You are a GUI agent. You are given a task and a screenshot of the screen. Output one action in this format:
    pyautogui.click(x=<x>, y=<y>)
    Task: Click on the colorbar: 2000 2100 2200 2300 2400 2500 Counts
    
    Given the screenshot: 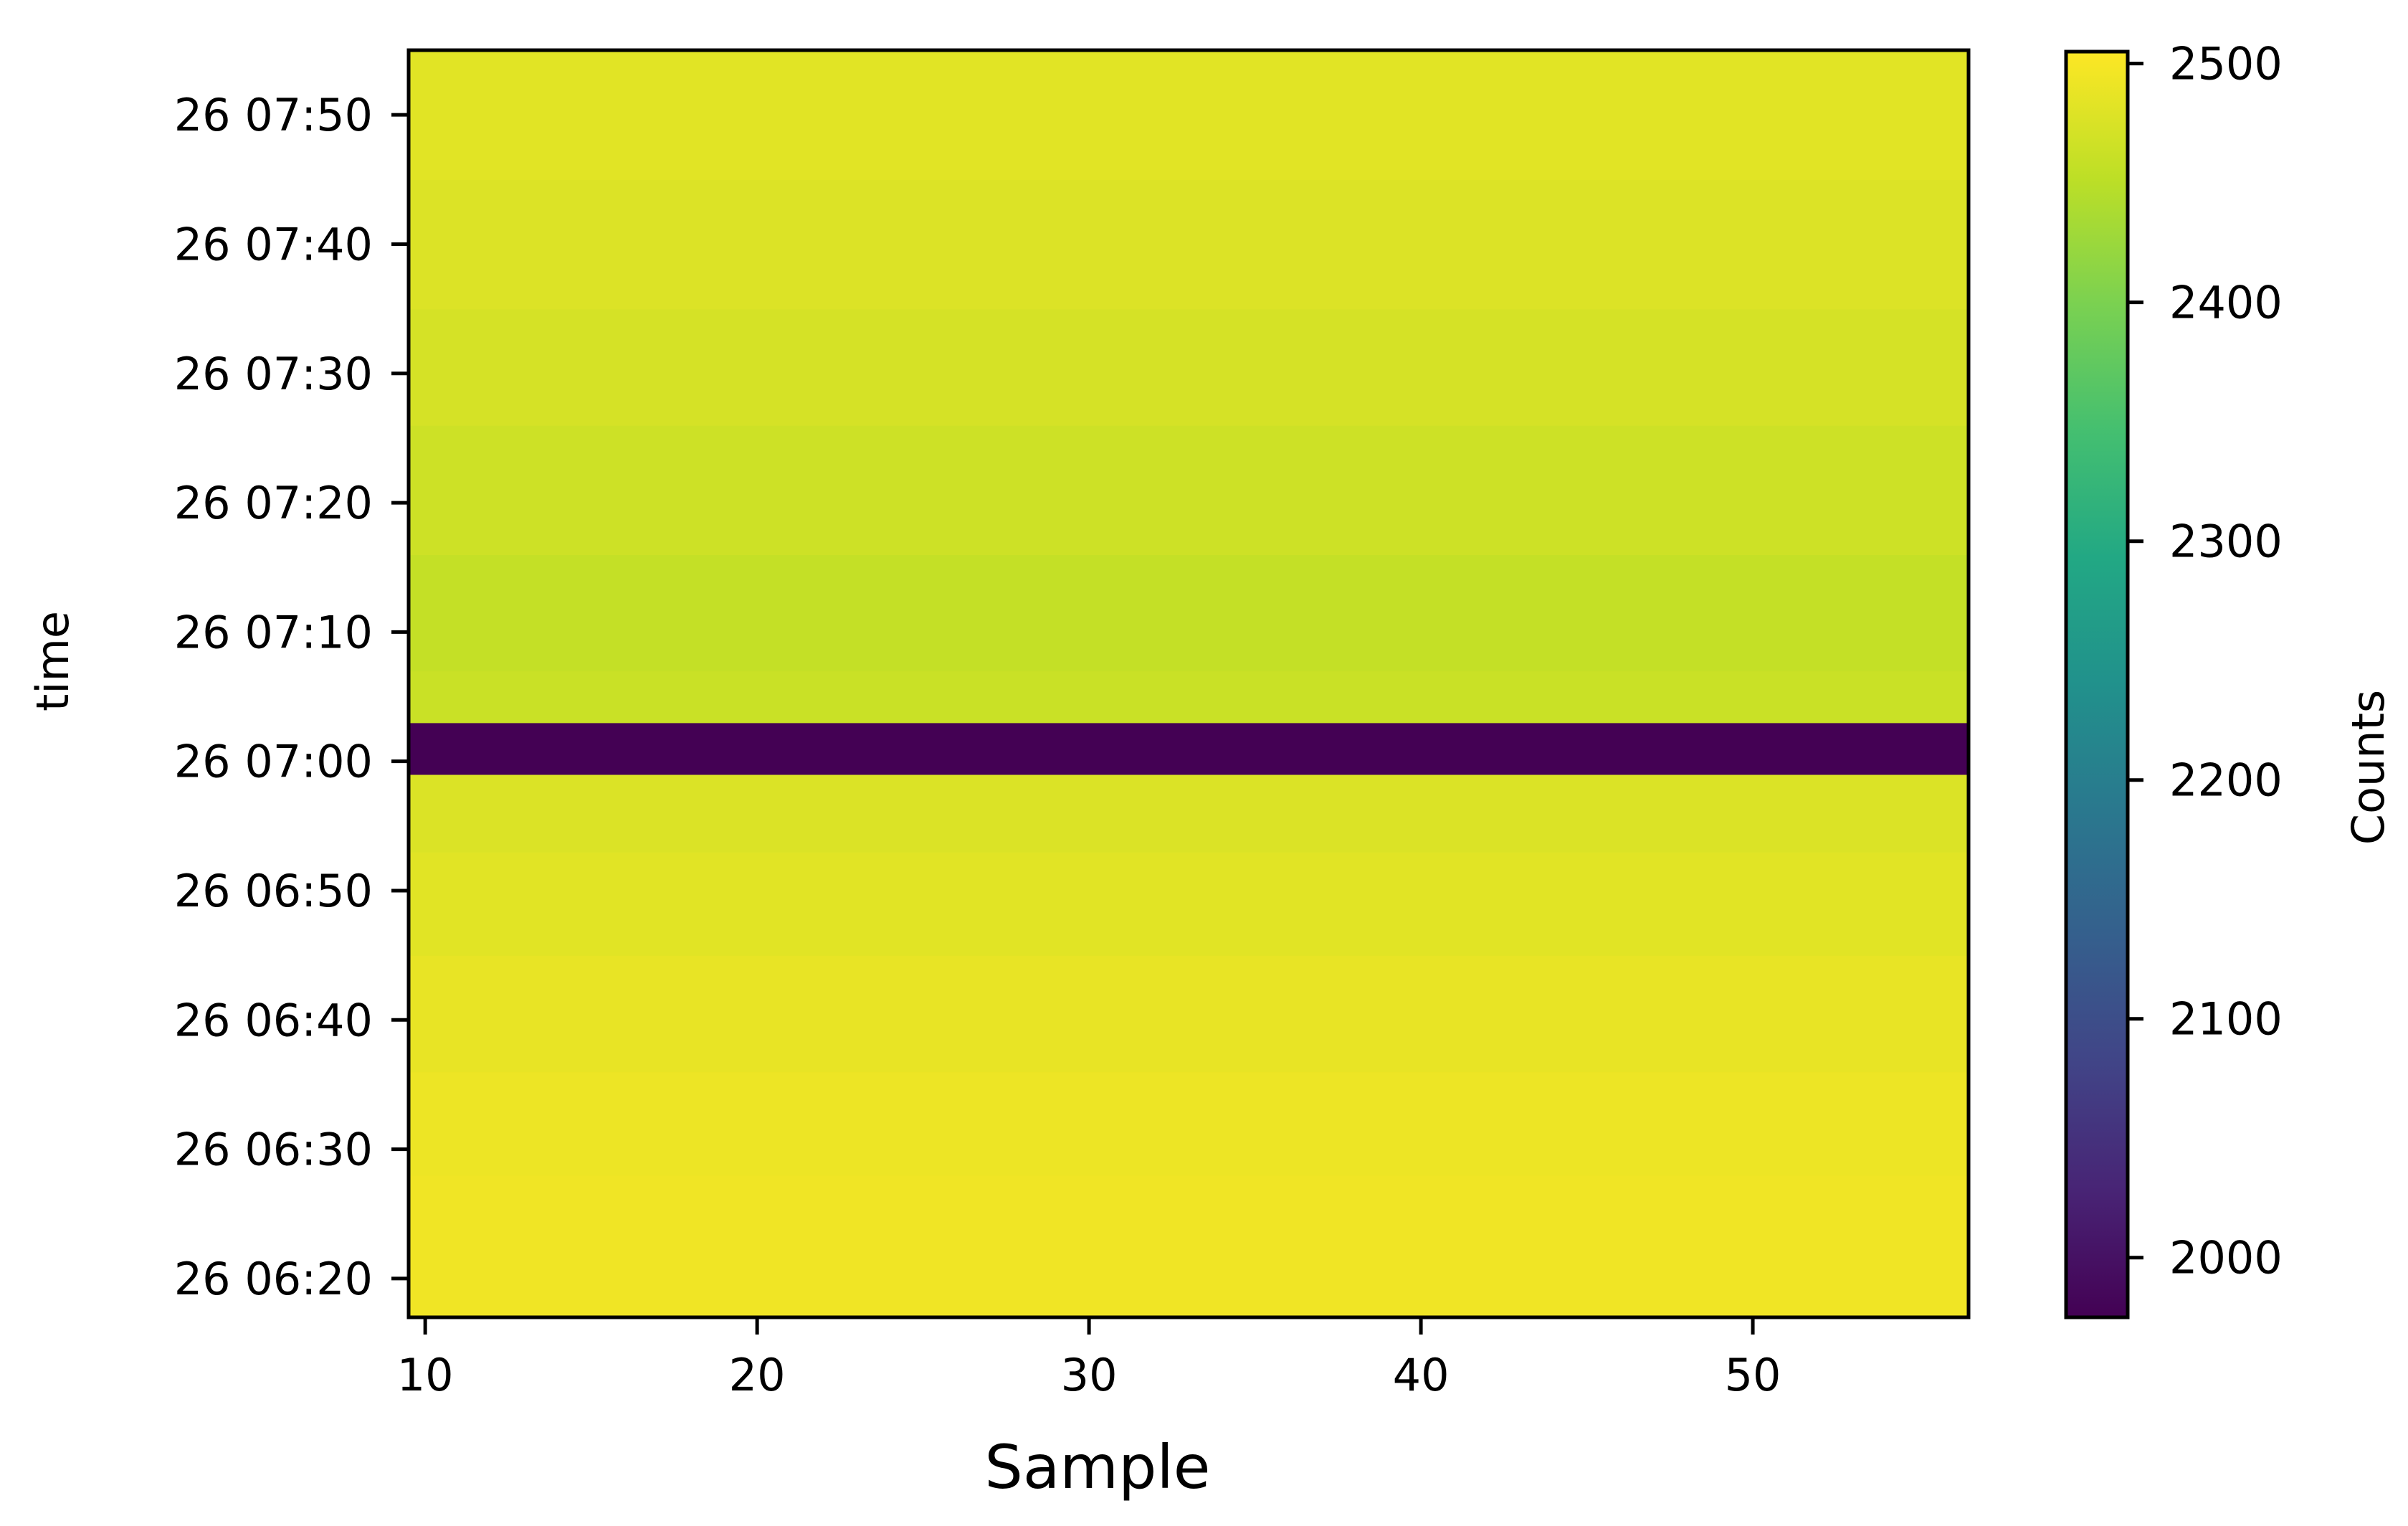 What is the action you would take?
    pyautogui.click(x=2229, y=678)
    